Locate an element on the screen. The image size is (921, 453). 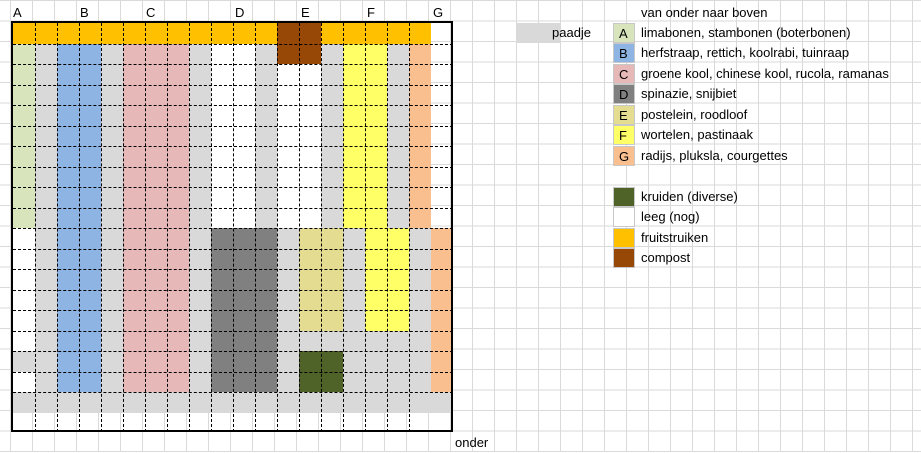
legend-label-empty: leeg (nog) is located at coordinates (670, 216).